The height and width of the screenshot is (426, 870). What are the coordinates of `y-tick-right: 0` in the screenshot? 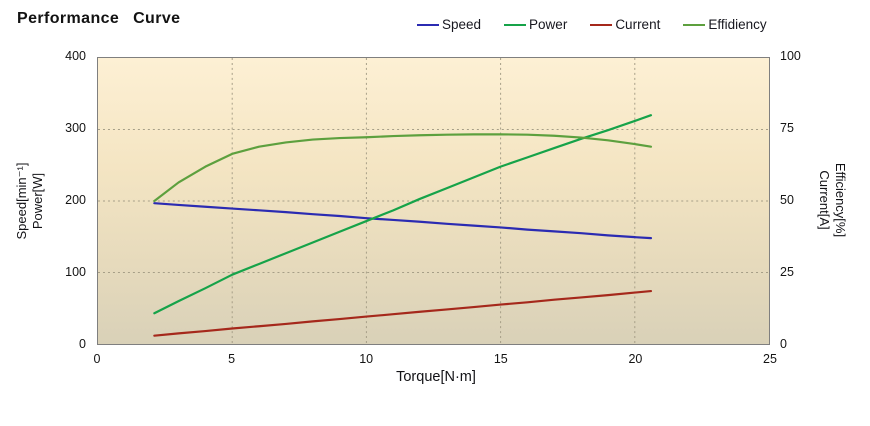 It's located at (783, 344).